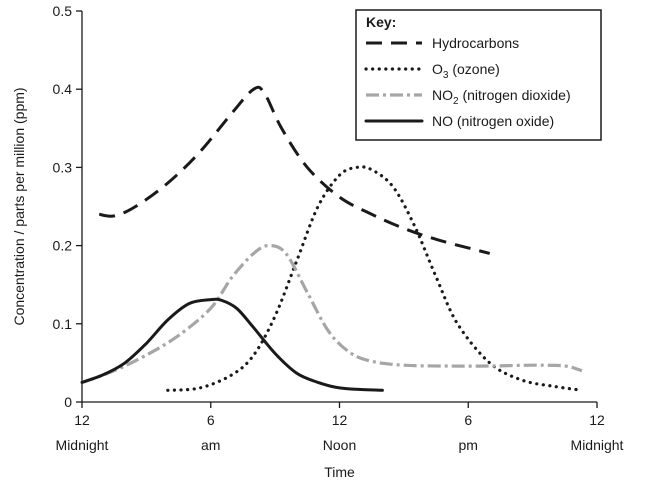  What do you see at coordinates (63, 11) in the screenshot?
I see `y-tick-label: 0.5` at bounding box center [63, 11].